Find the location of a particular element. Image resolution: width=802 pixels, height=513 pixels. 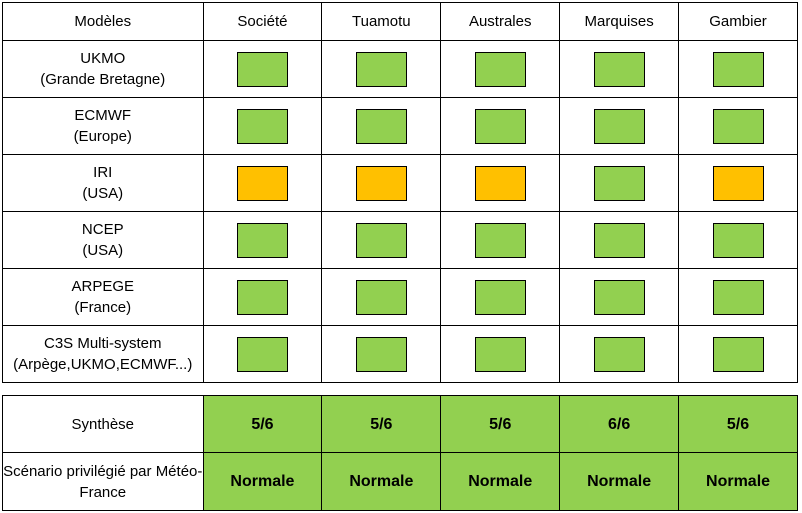

model-origin: (Europe) is located at coordinates (102, 136).